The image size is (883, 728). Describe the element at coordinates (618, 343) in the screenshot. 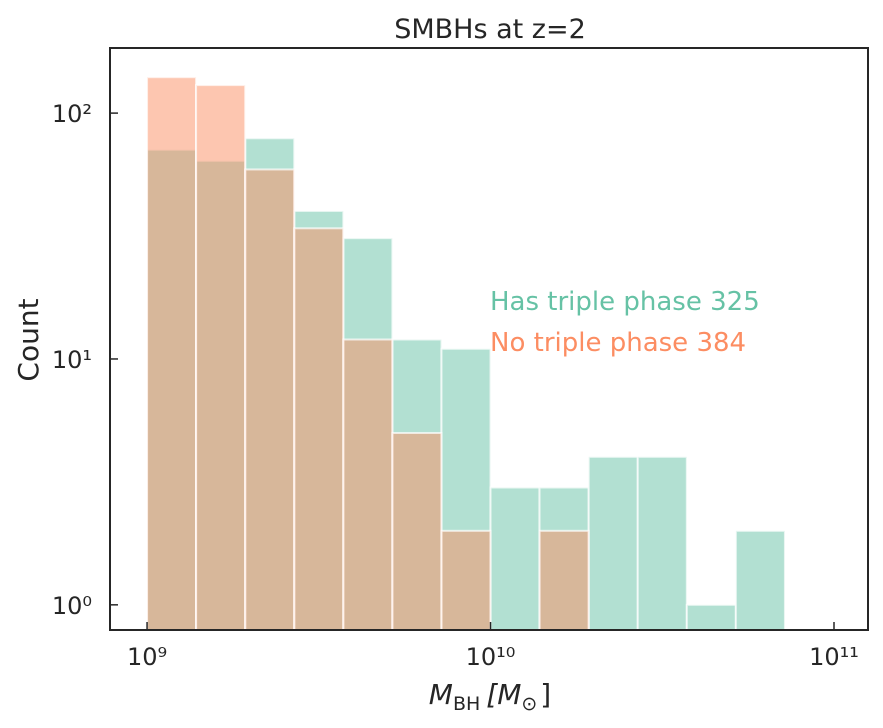

I see `annotation: No triple phase 384` at that location.